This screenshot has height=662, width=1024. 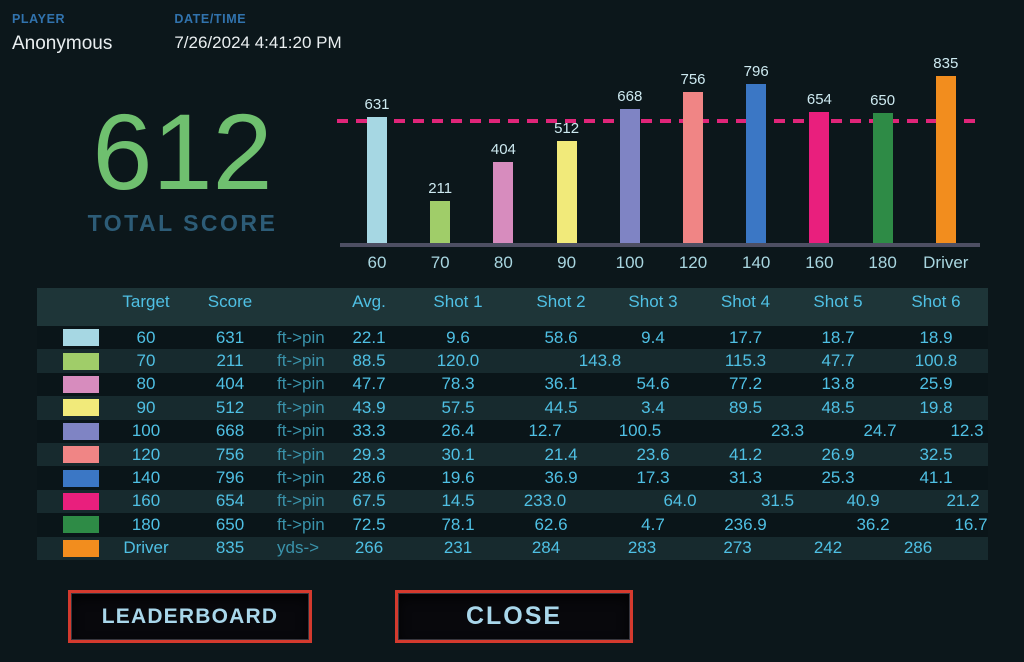 What do you see at coordinates (514, 616) in the screenshot?
I see `close-button: CLOSE` at bounding box center [514, 616].